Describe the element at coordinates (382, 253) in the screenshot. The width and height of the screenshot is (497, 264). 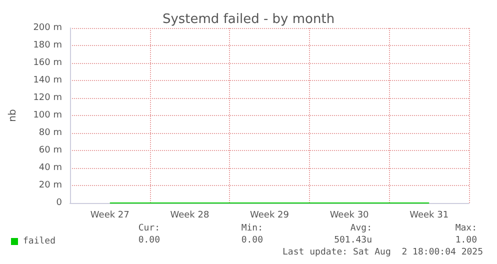
I see `text: Last update: Sat Aug 2 18:00:04 2025` at that location.